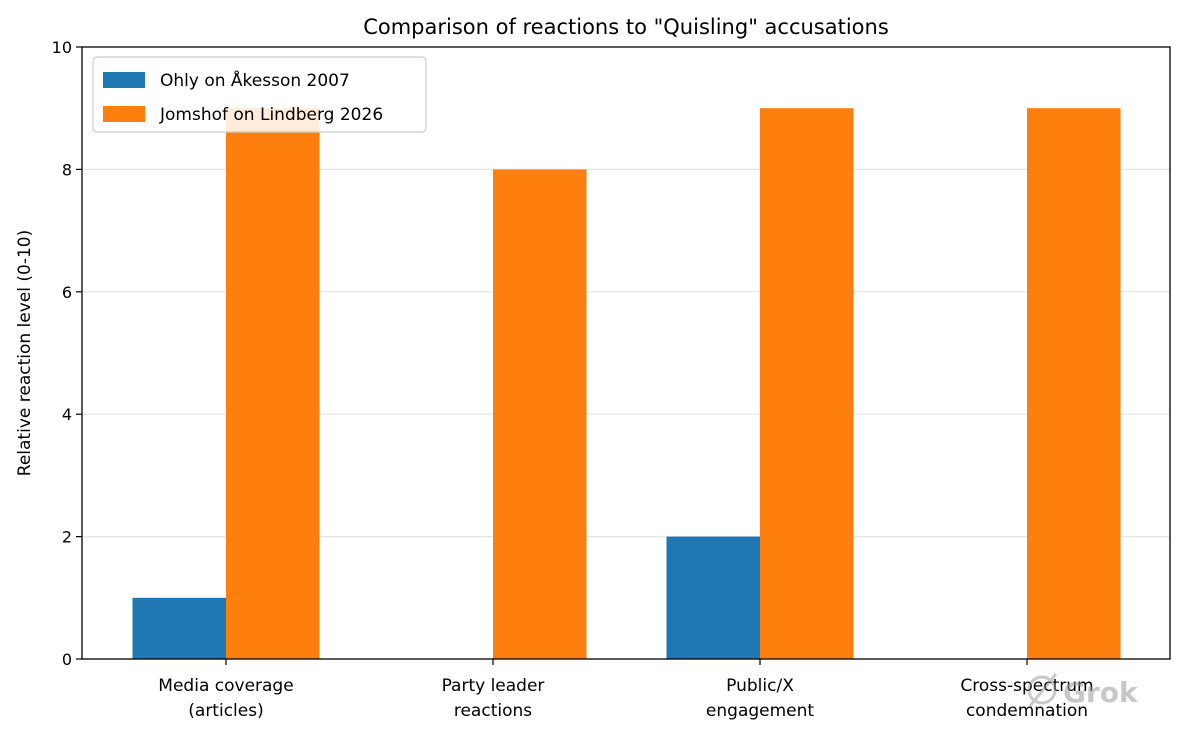 The width and height of the screenshot is (1185, 736). Describe the element at coordinates (1042, 690) in the screenshot. I see `grok-logo-icon` at that location.